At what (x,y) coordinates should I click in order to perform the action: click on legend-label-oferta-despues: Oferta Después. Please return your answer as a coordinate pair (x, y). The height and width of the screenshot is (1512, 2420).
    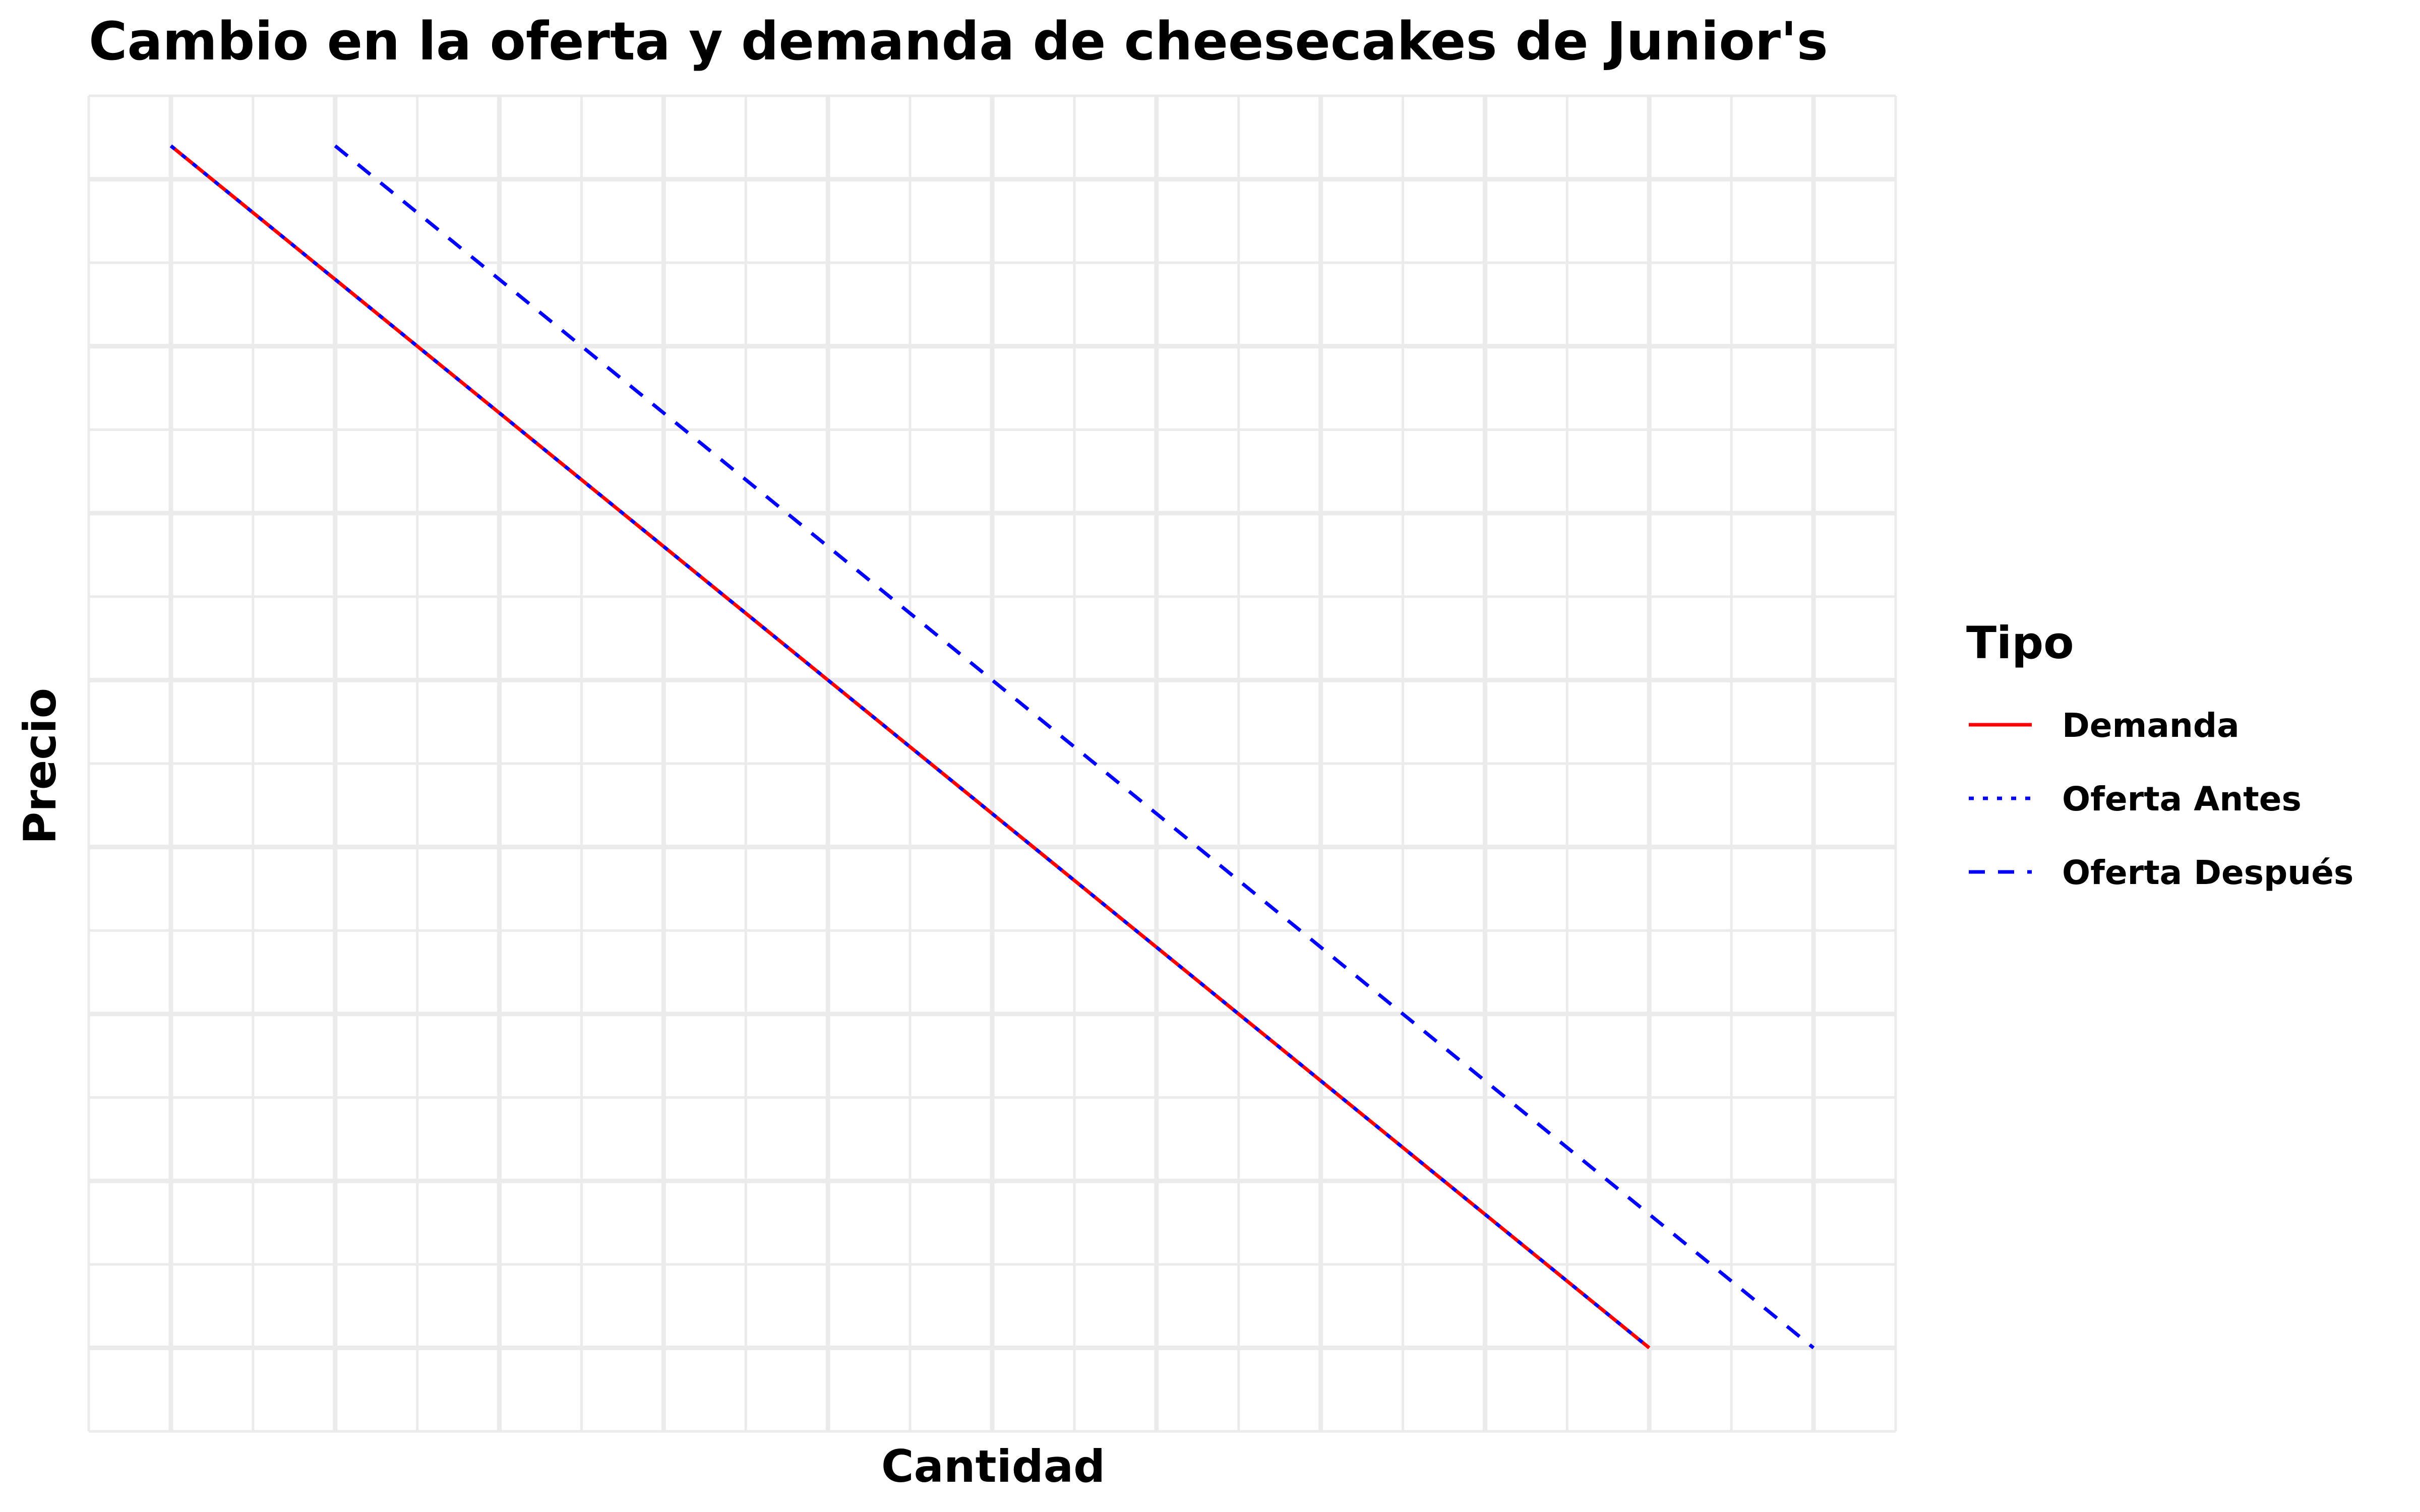
    Looking at the image, I should click on (2207, 872).